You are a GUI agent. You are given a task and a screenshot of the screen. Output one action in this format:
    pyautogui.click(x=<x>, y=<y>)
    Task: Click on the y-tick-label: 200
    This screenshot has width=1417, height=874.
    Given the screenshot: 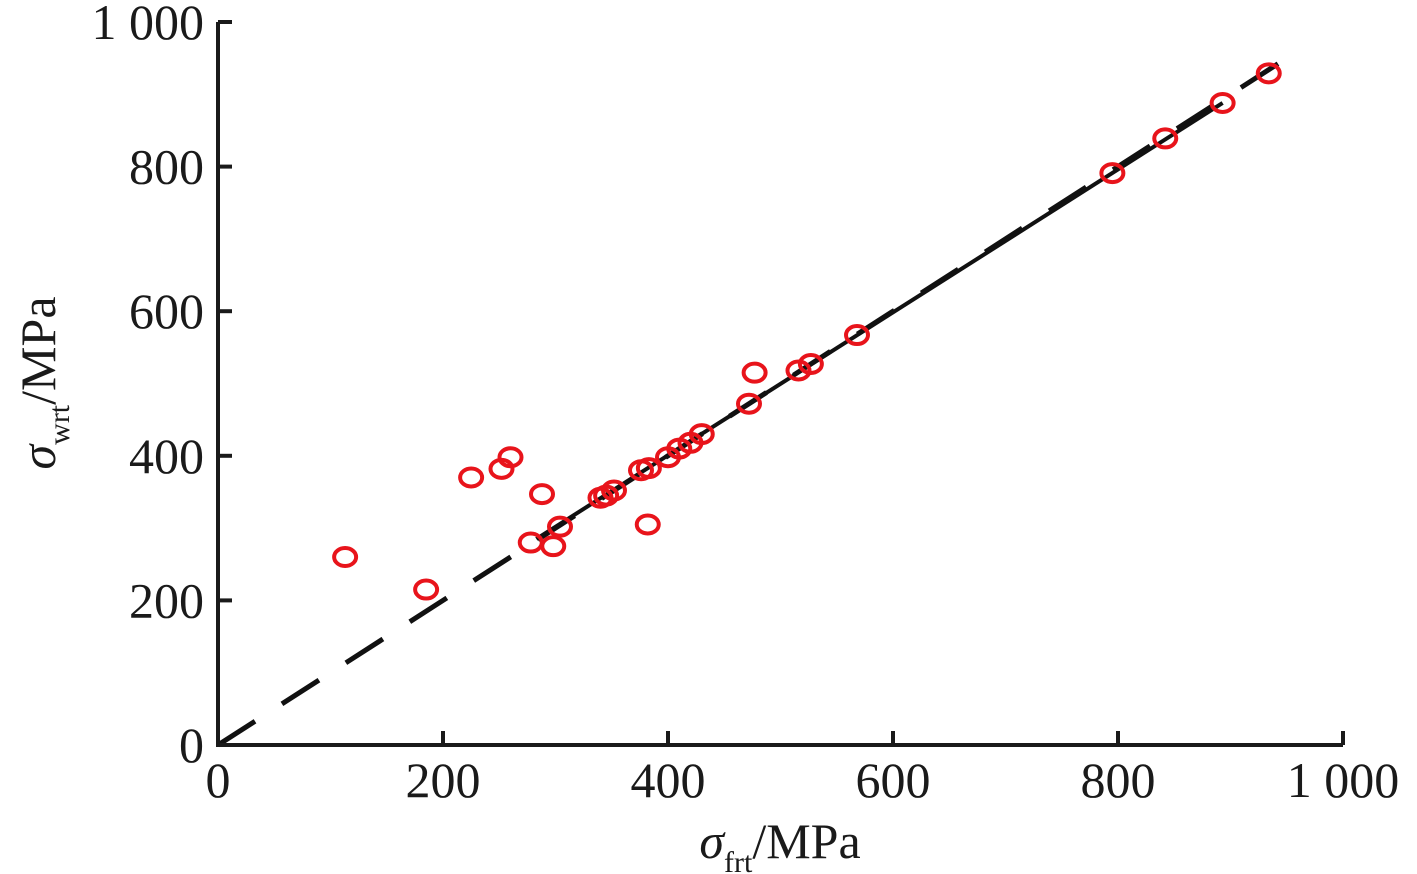 What is the action you would take?
    pyautogui.click(x=166, y=600)
    